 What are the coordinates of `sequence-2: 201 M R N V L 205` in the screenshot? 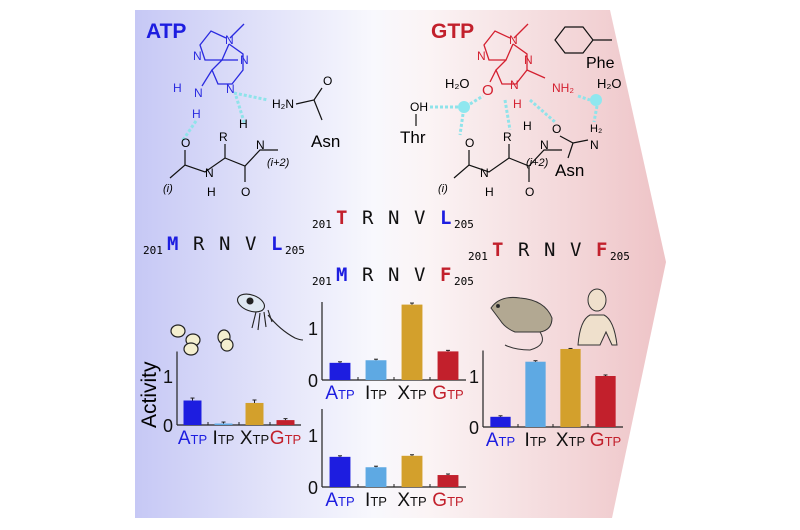 It's located at (224, 245).